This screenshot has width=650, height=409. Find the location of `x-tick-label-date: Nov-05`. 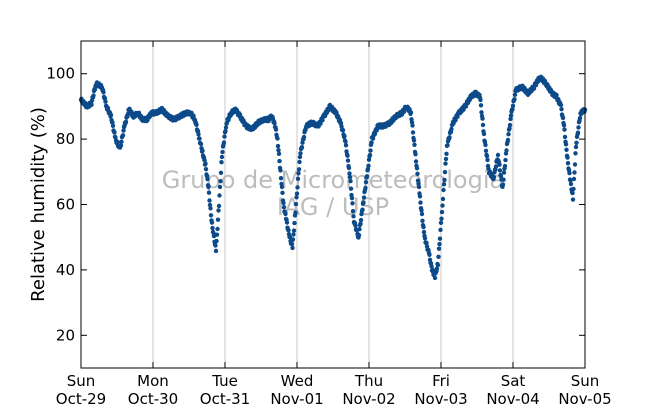

x-tick-label-date: Nov-05 is located at coordinates (584, 399).